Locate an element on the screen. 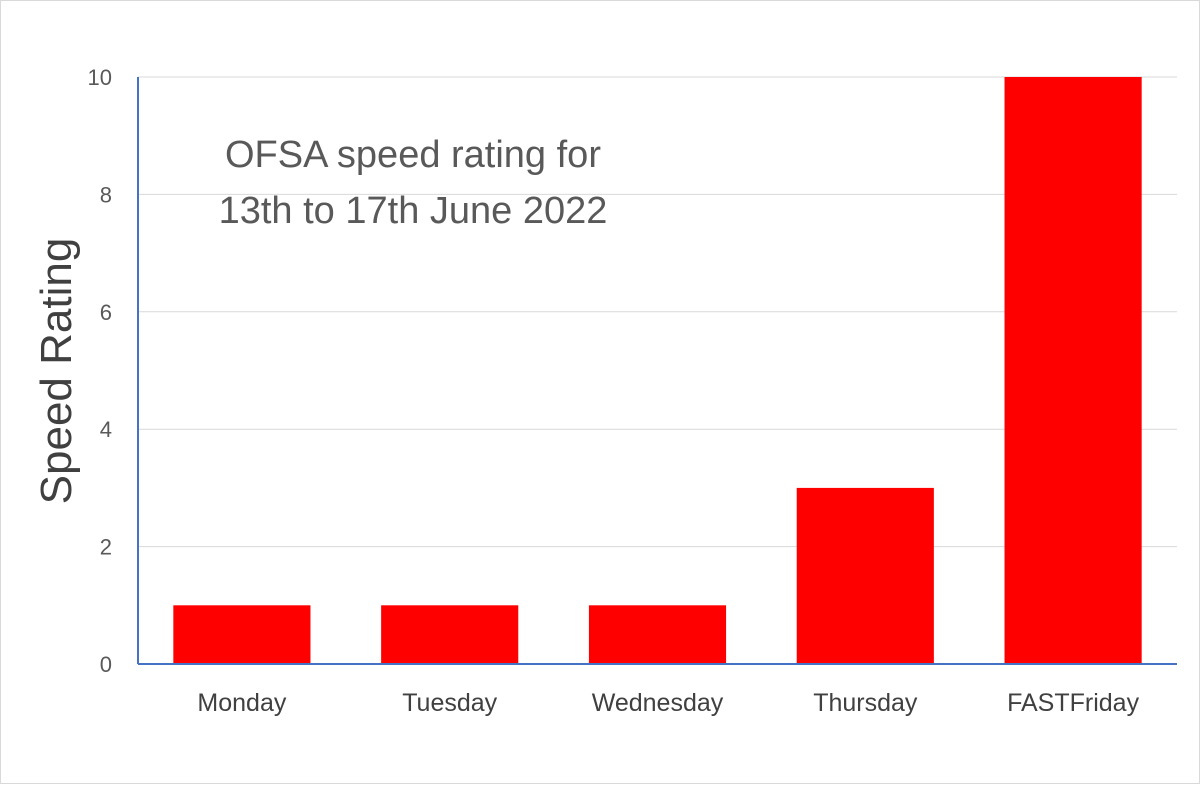 The height and width of the screenshot is (785, 1200). y-tick-label: 0 is located at coordinates (106, 664).